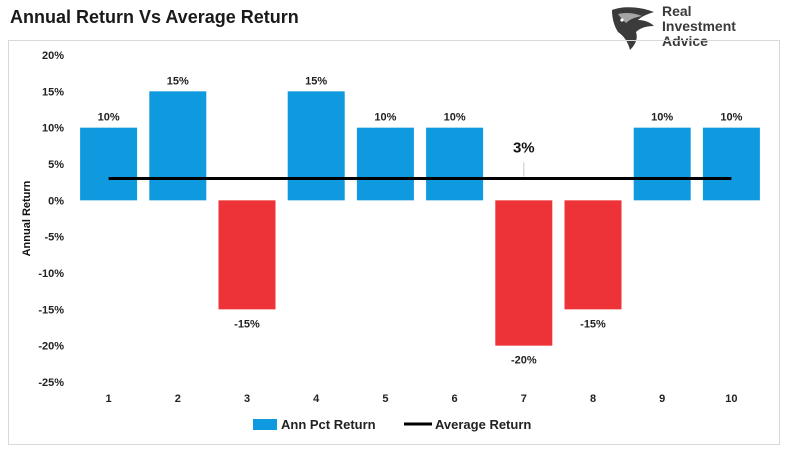 The image size is (795, 455). What do you see at coordinates (51, 274) in the screenshot?
I see `y-tick-label: -10%` at bounding box center [51, 274].